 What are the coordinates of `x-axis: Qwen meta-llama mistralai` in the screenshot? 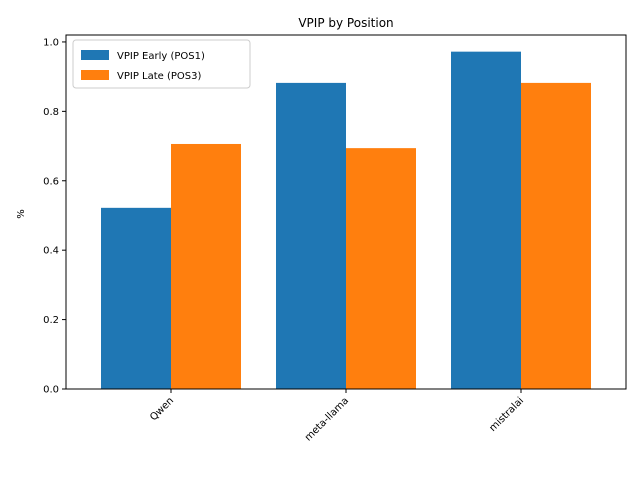 It's located at (337, 416).